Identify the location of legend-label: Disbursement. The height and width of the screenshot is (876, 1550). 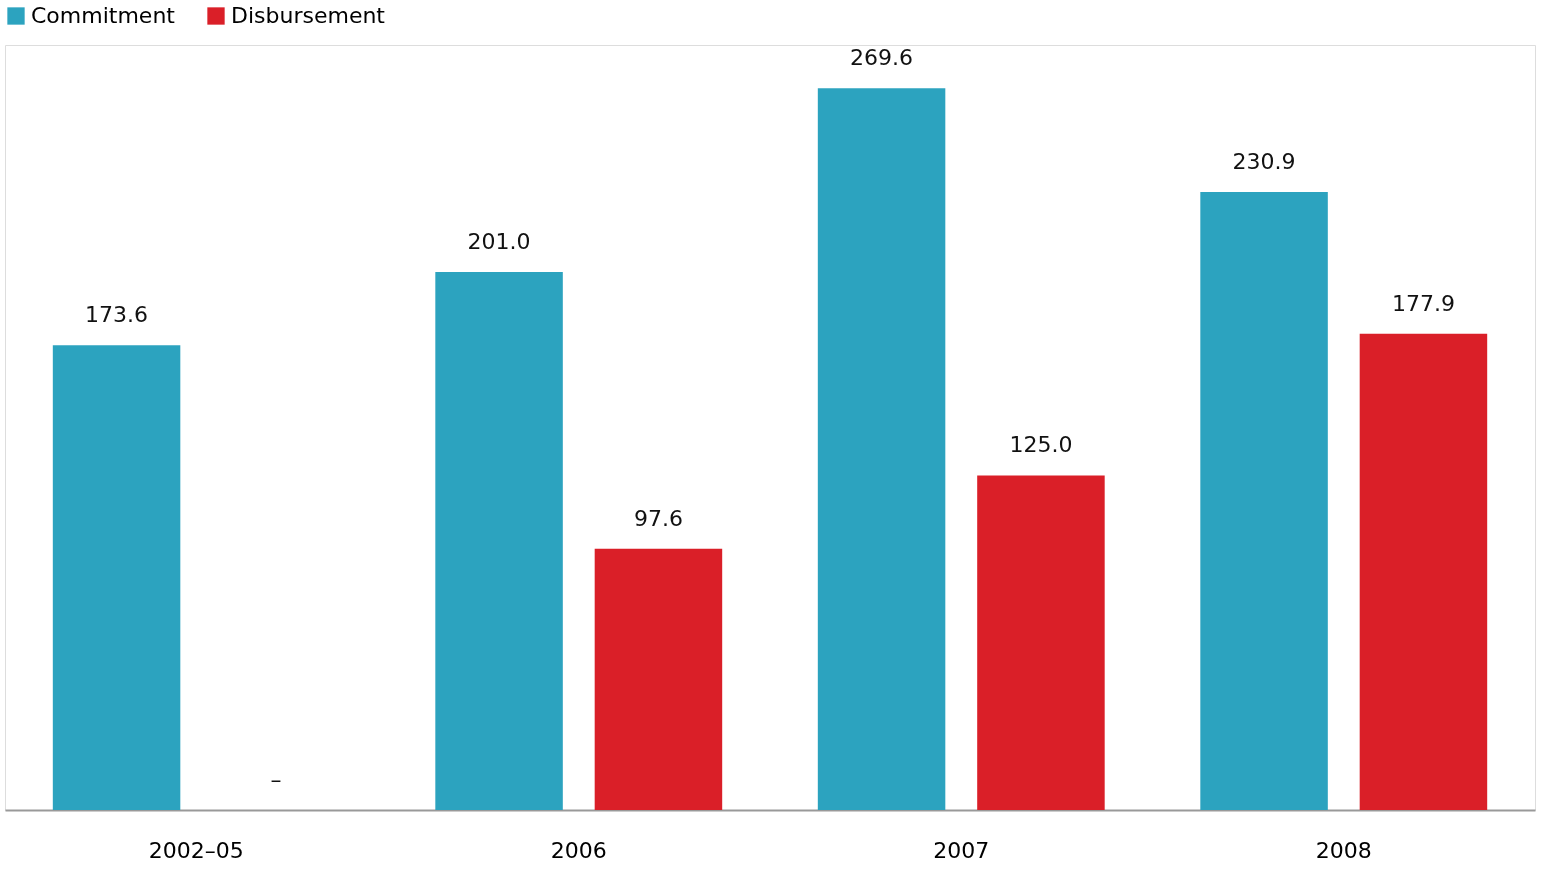
(308, 15).